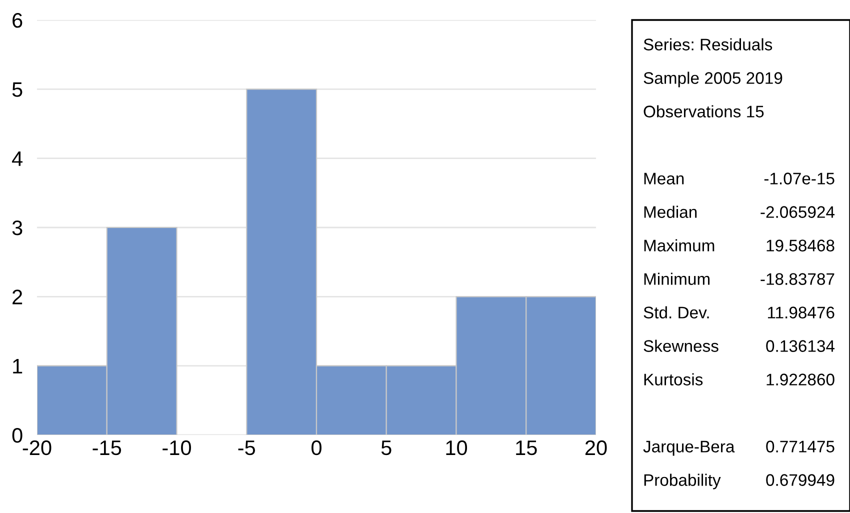 This screenshot has height=513, width=850. I want to click on y-tick-label: 2, so click(17, 297).